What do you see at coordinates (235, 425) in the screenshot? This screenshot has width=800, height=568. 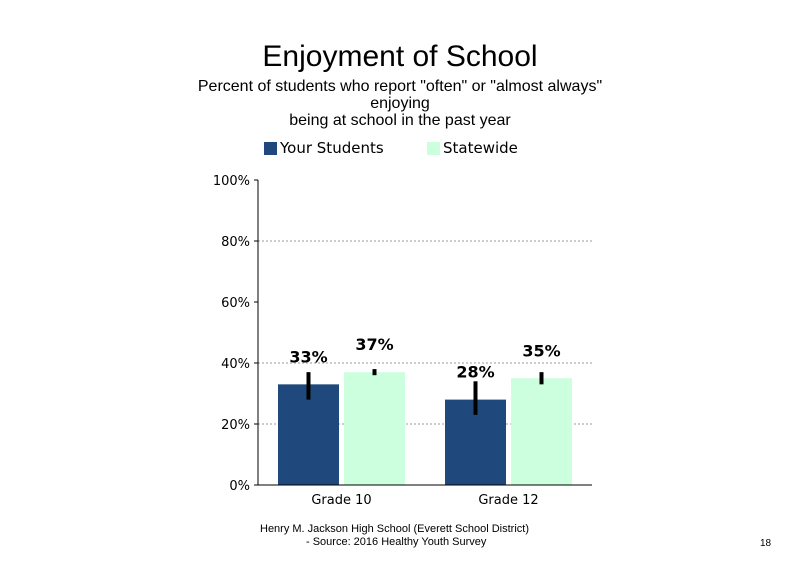 I see `y-tick-label: 20%` at bounding box center [235, 425].